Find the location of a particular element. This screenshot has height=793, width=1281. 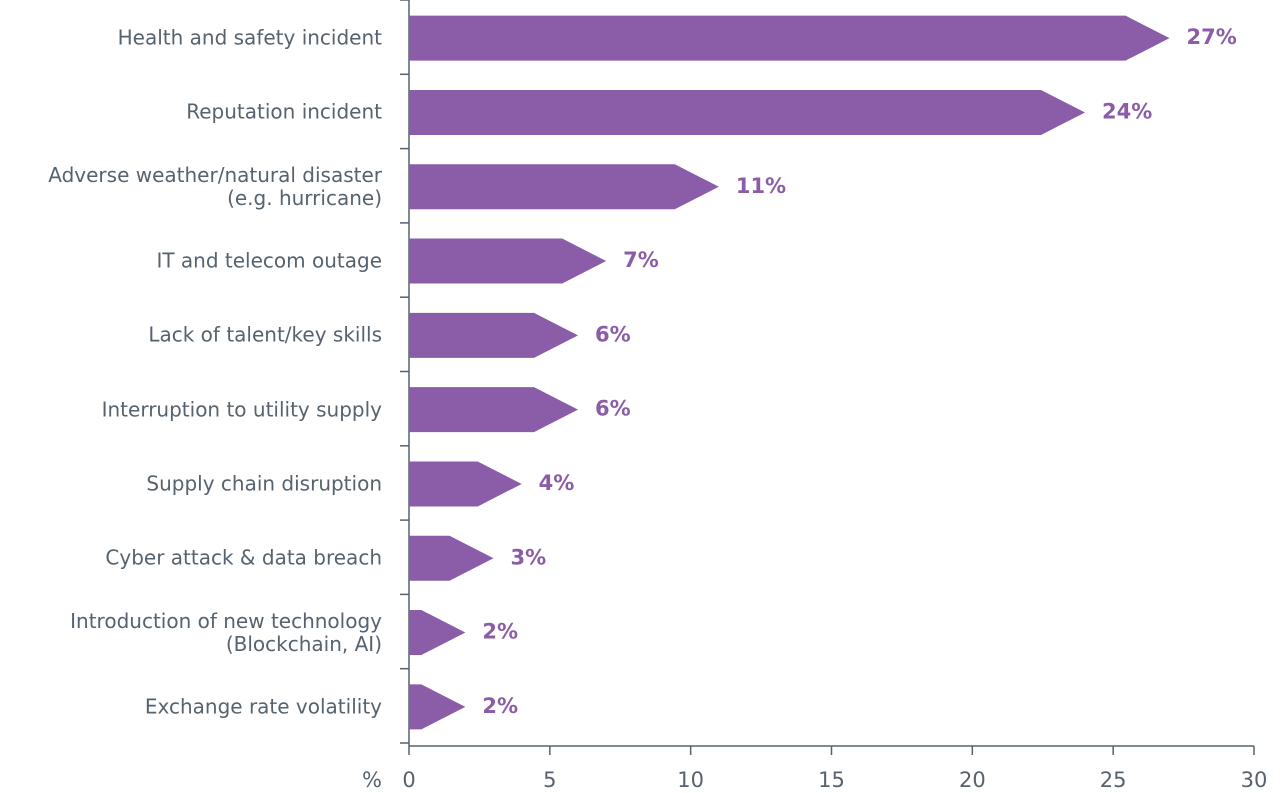

category-label: Supply chain disruption is located at coordinates (264, 483).